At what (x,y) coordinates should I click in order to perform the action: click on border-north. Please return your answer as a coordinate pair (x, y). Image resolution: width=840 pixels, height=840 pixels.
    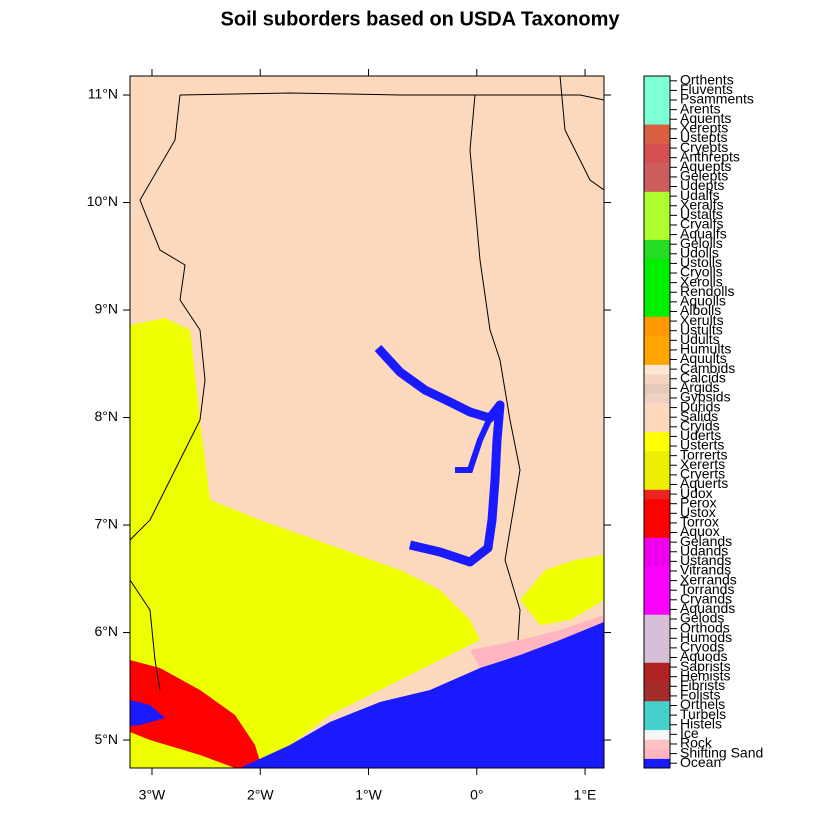
    Looking at the image, I should click on (391, 96).